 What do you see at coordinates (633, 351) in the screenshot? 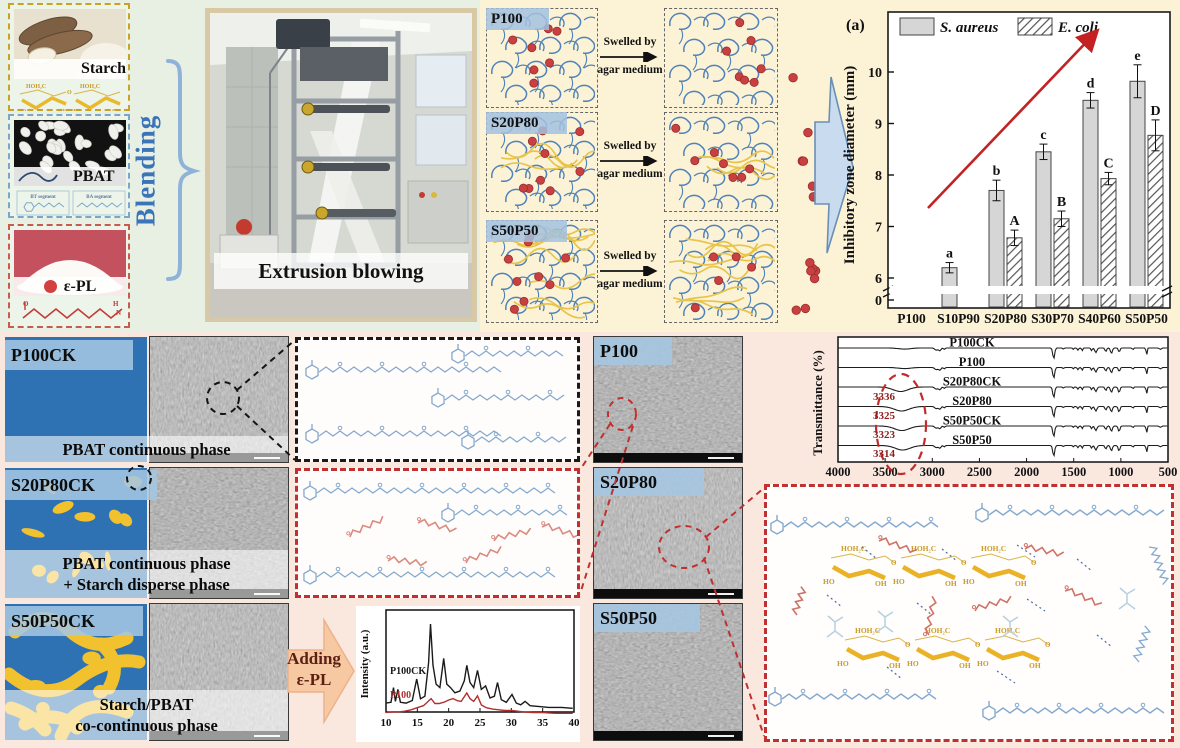
I see `label-p100: P100` at bounding box center [633, 351].